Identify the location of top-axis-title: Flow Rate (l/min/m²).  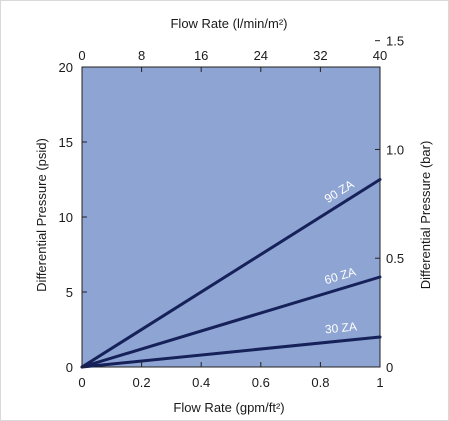
(228, 23).